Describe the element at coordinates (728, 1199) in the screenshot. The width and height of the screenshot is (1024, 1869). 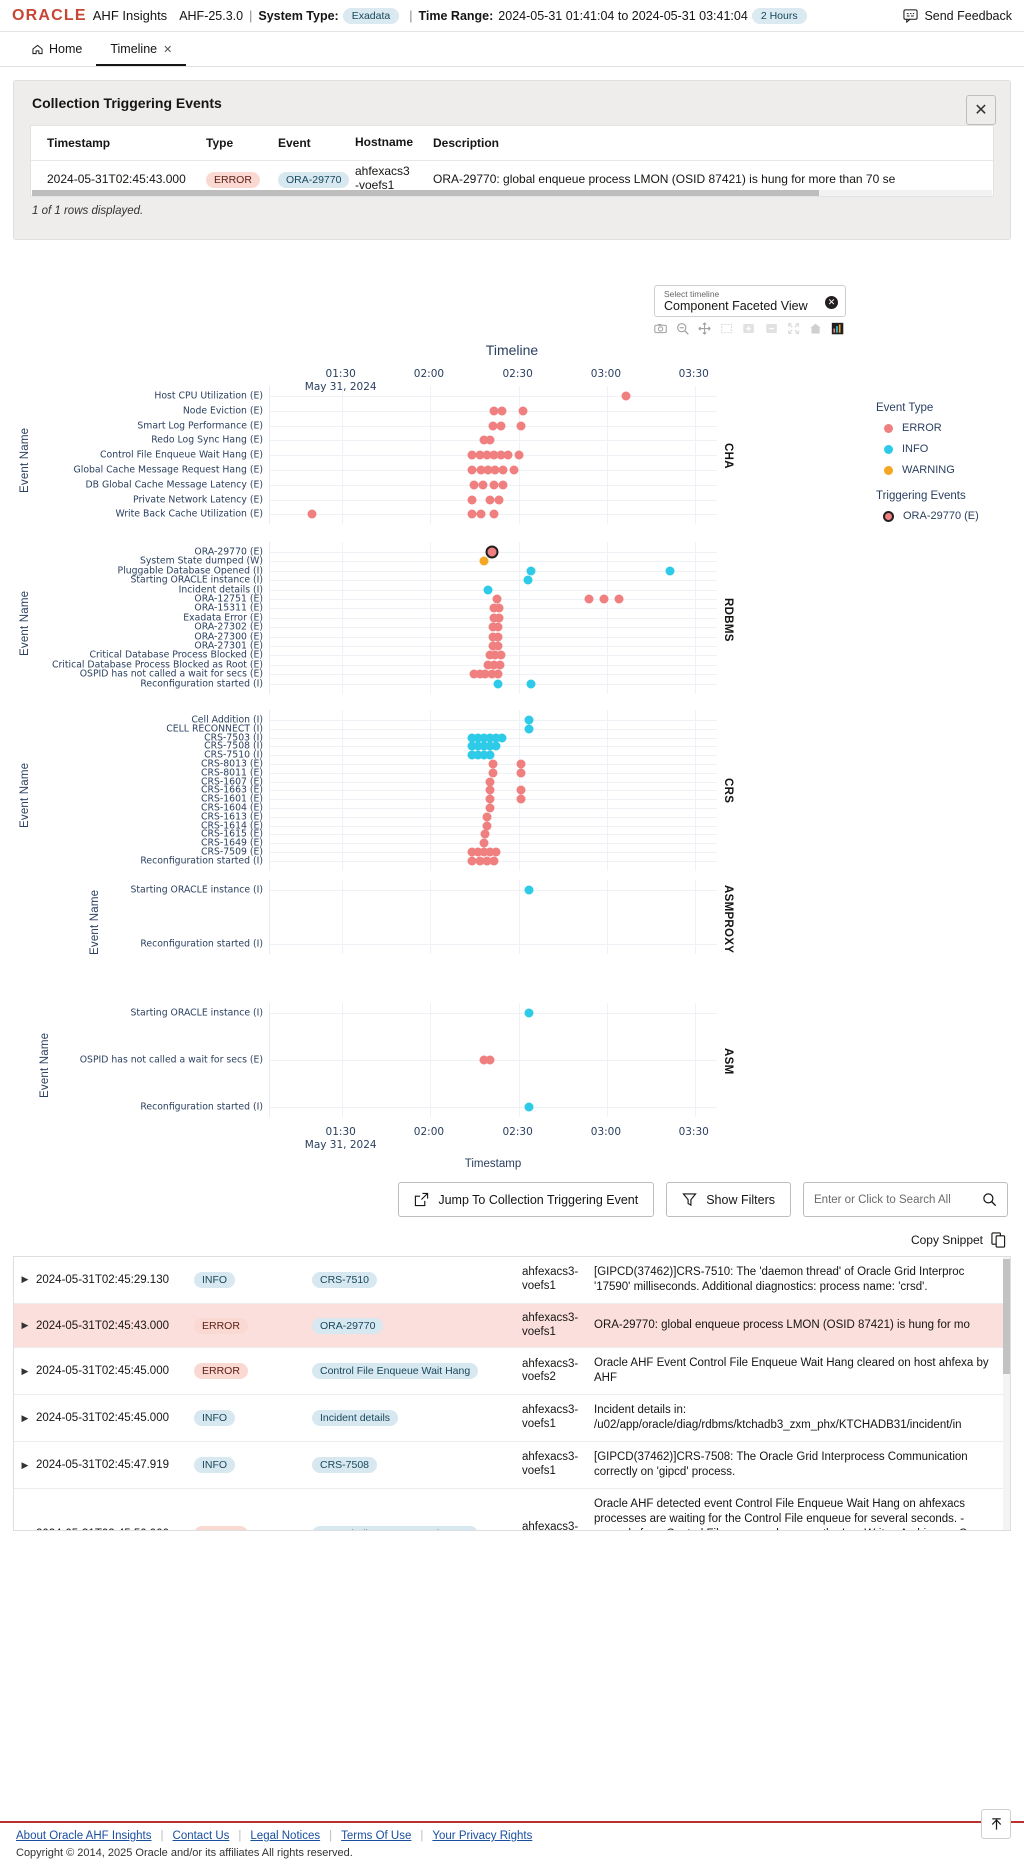
I see `show-filters-button: Show Filters` at that location.